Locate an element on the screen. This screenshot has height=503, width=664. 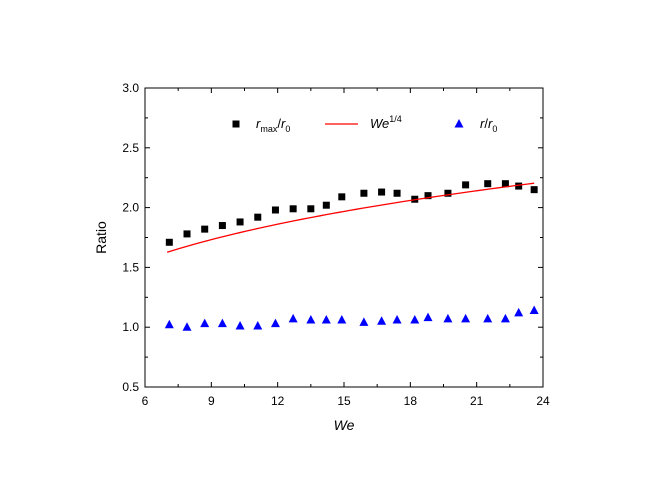
x-tick-label: 6 is located at coordinates (145, 401).